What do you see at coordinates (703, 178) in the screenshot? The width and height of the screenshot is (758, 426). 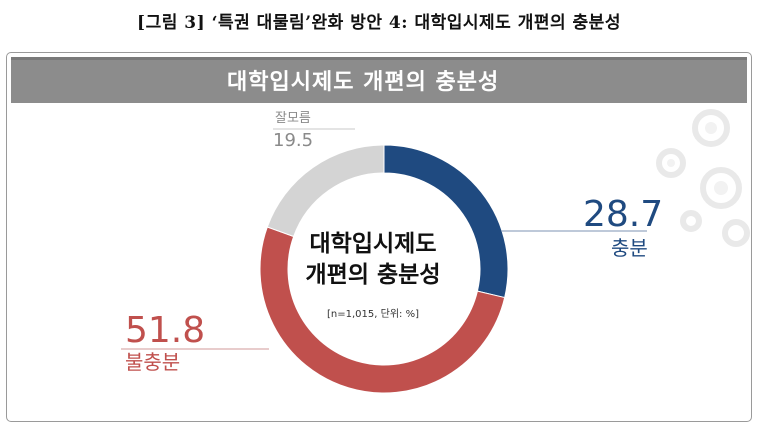 I see `gear-decoration-icon` at bounding box center [703, 178].